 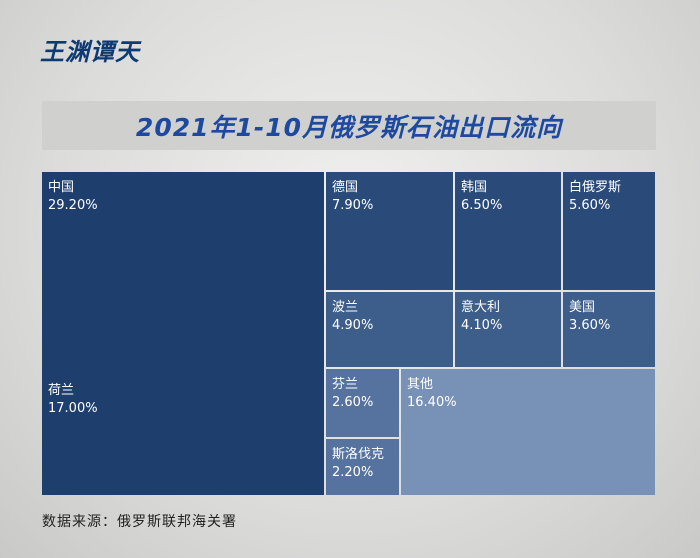 What do you see at coordinates (582, 307) in the screenshot?
I see `tile-name-label: 美国` at bounding box center [582, 307].